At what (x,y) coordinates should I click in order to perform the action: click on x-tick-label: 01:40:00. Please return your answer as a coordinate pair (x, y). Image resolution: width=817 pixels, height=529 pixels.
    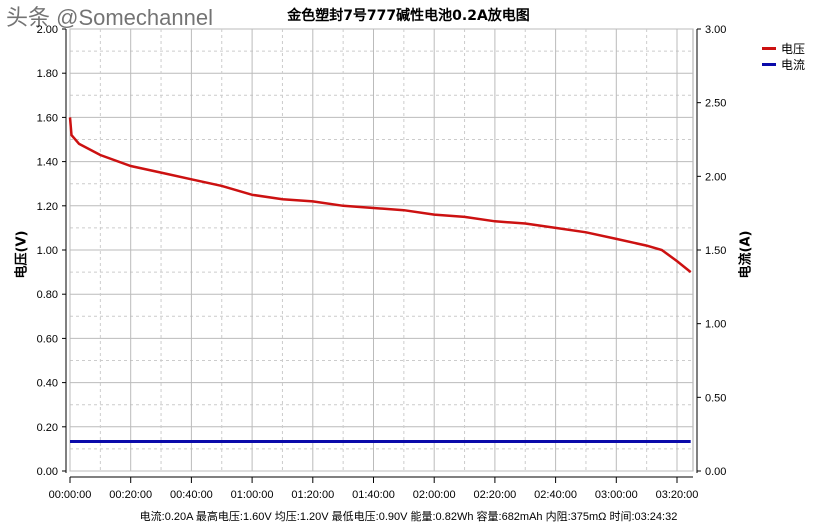
    Looking at the image, I should click on (373, 495).